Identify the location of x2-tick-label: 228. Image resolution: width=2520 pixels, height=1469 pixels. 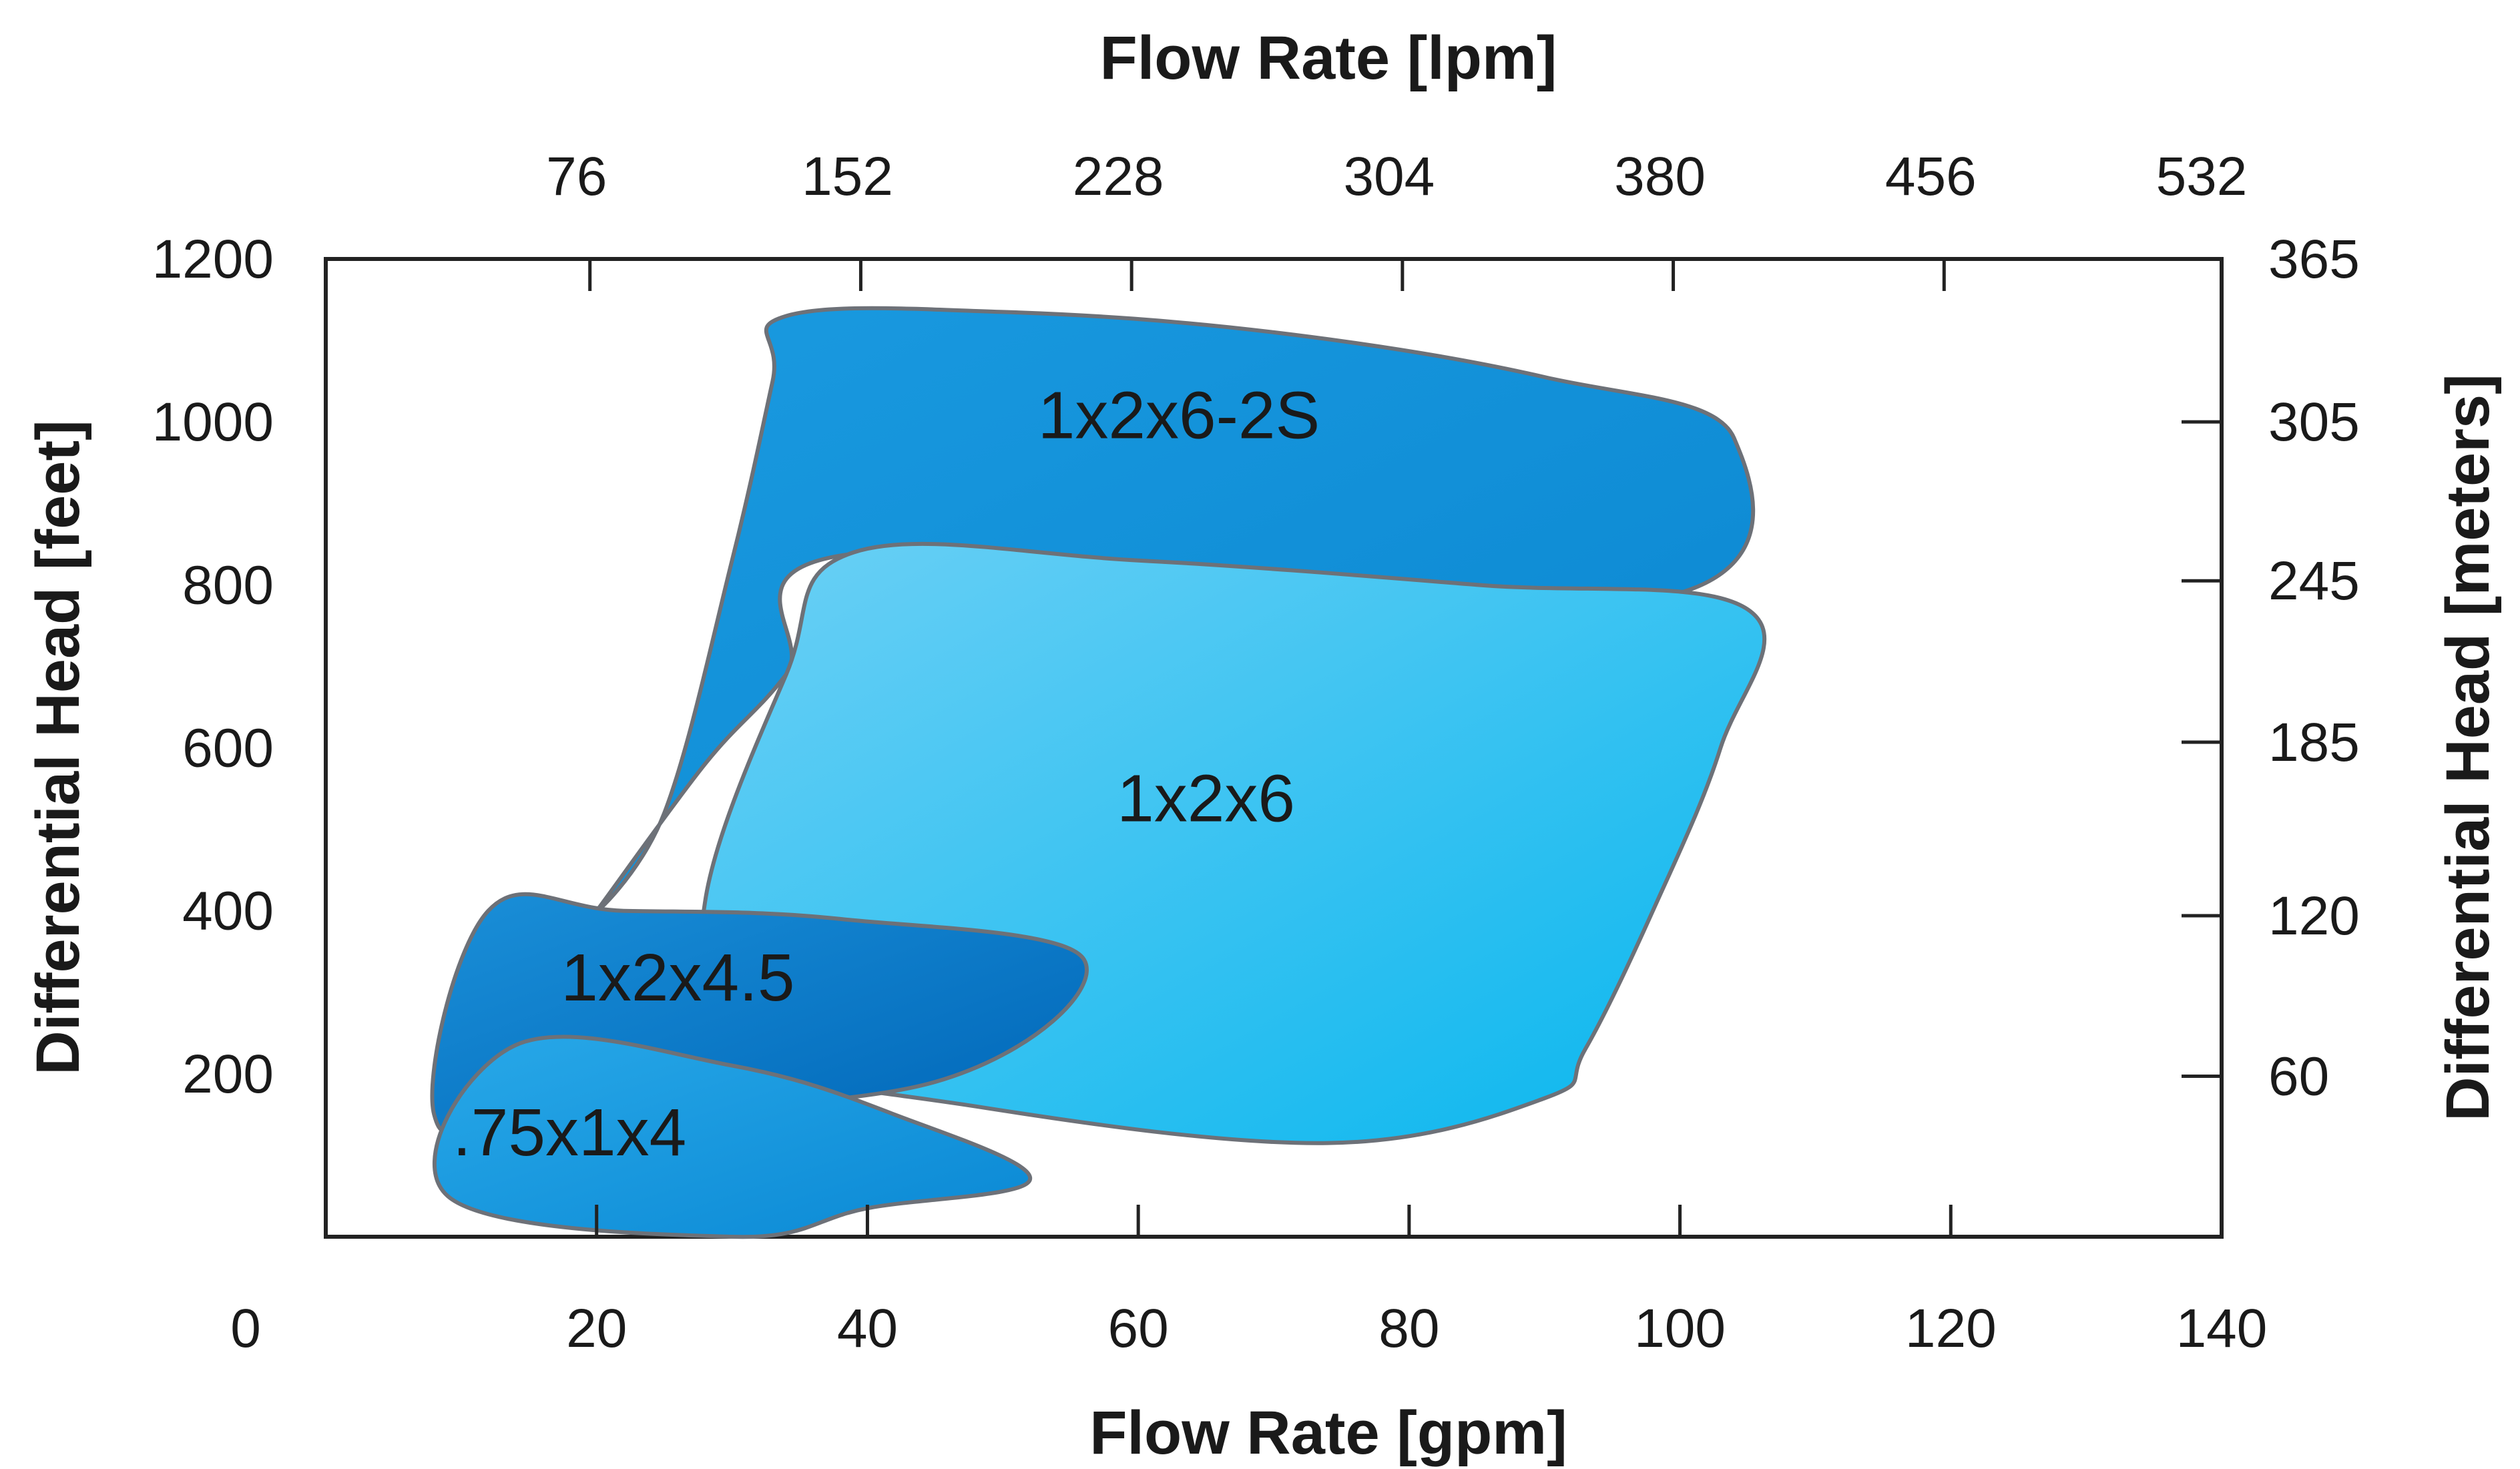
(1118, 176).